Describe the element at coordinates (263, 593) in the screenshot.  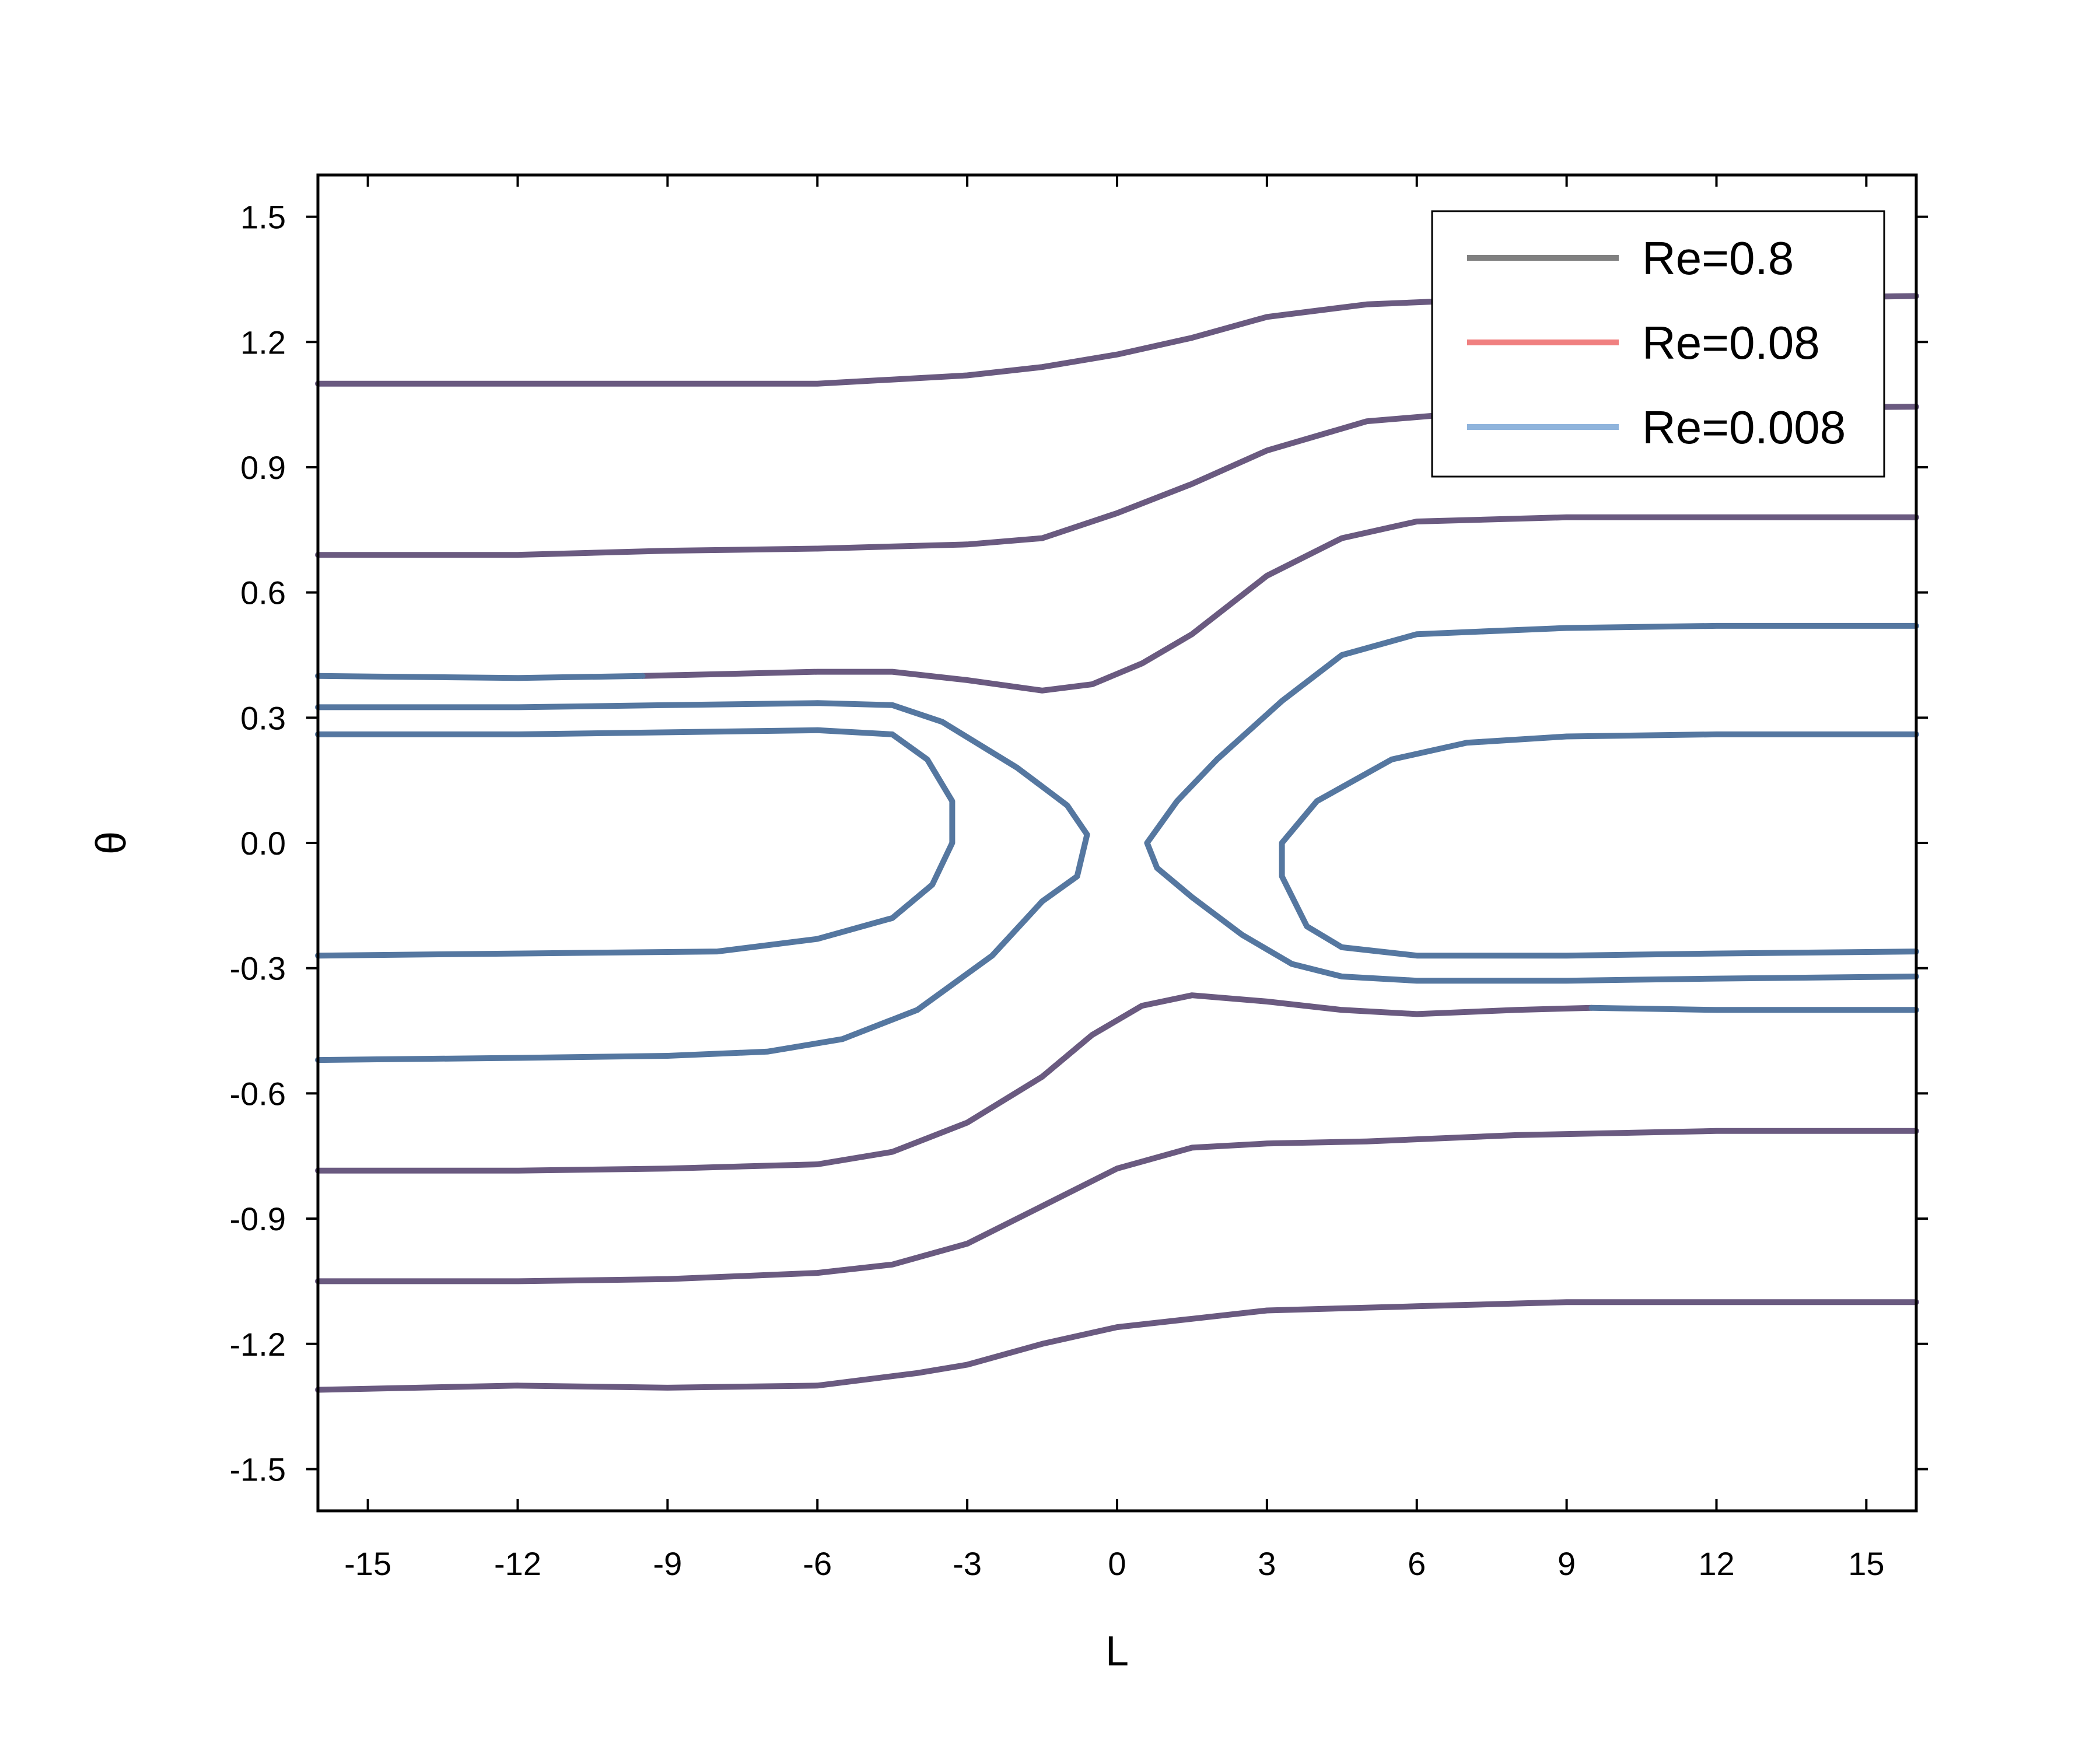
I see `y-tick-label: 0.6` at that location.